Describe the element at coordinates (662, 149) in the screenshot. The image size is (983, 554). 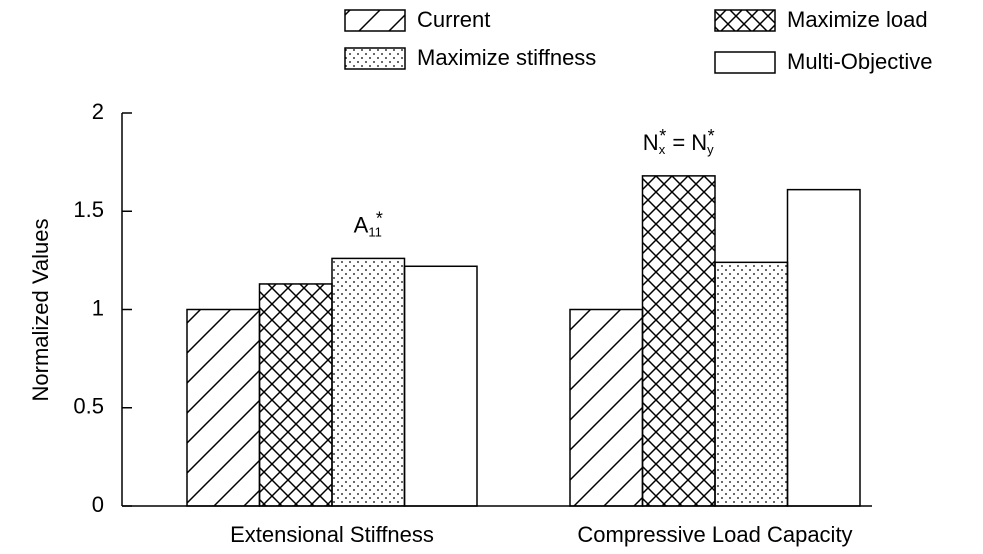
I see `annotation-part: x` at that location.